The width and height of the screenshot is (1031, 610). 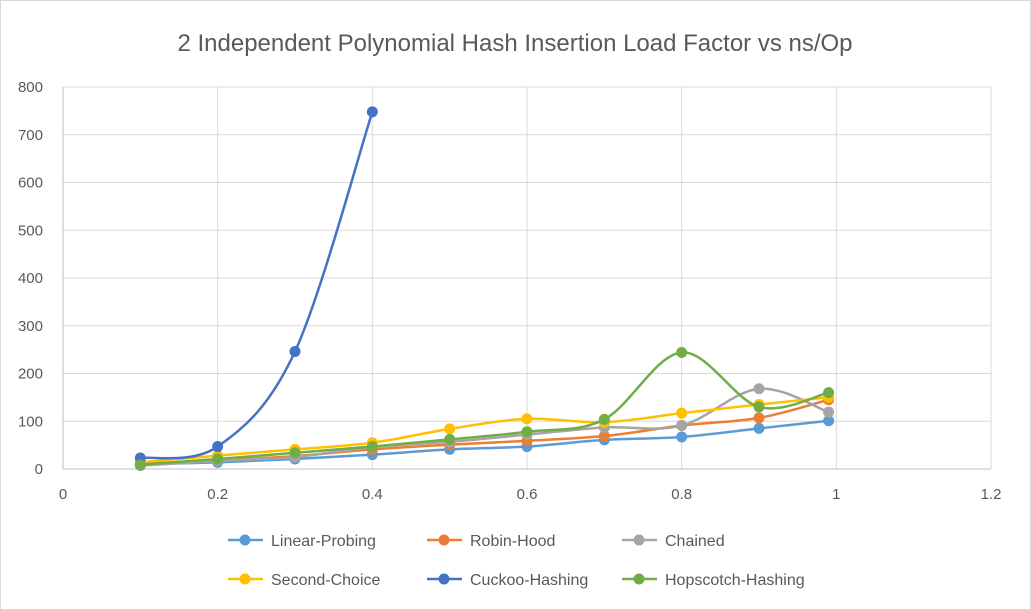 What do you see at coordinates (217, 494) in the screenshot?
I see `x-tick-label: 0.2` at bounding box center [217, 494].